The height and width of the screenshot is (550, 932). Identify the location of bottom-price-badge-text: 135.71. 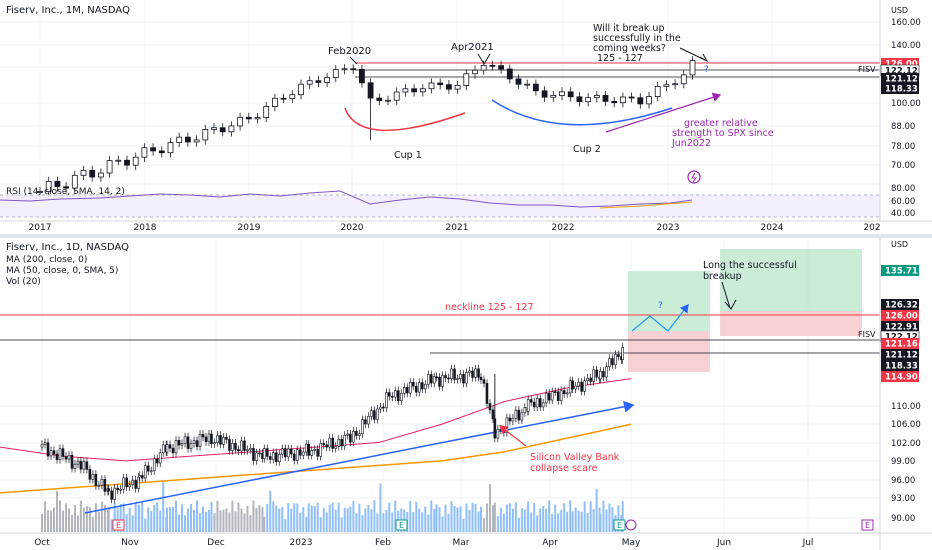
(901, 272).